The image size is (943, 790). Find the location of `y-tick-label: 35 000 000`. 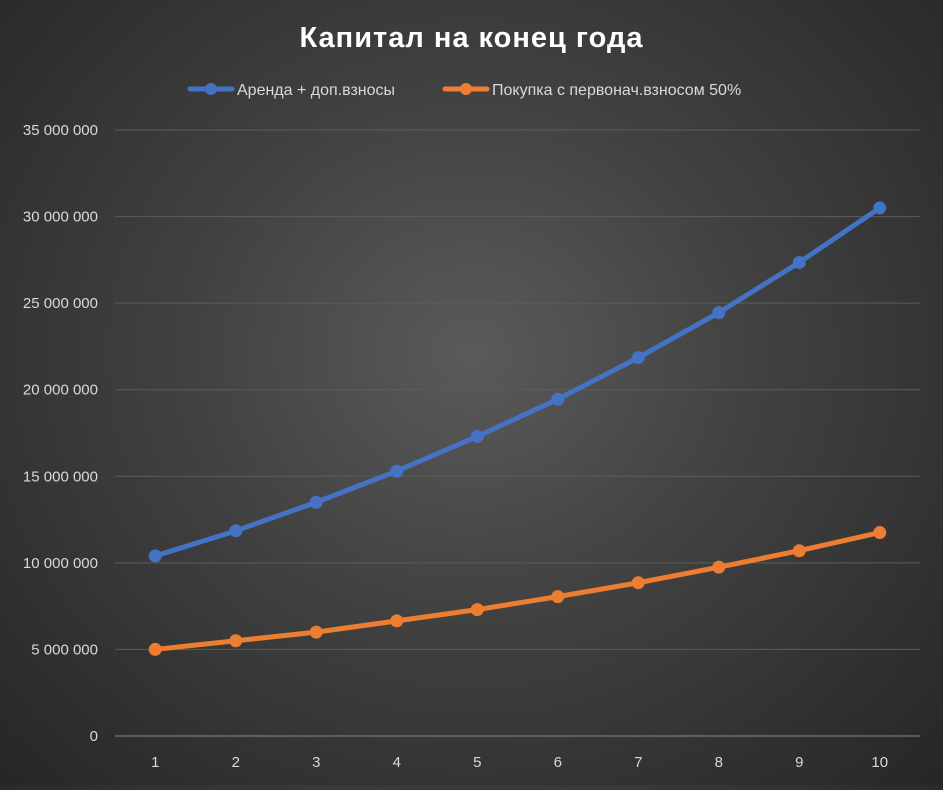

y-tick-label: 35 000 000 is located at coordinates (60, 130).